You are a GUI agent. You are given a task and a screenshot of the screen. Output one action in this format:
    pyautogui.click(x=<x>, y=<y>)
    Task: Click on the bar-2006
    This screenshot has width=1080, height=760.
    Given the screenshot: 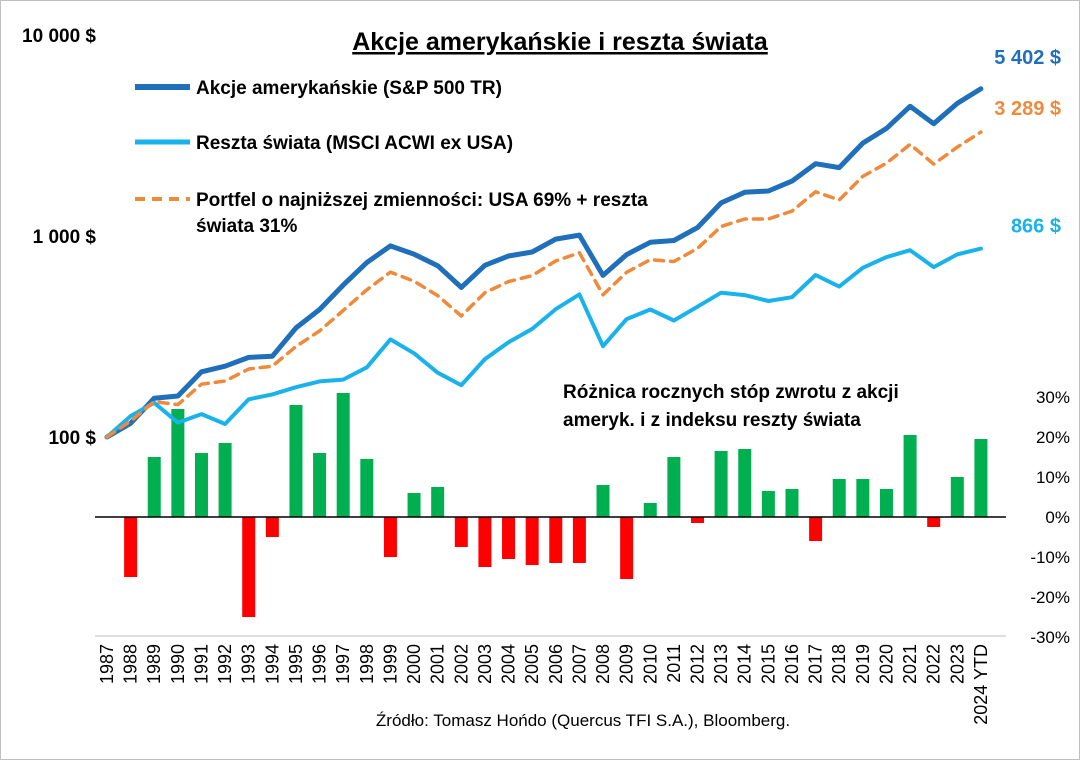 What is the action you would take?
    pyautogui.click(x=556, y=540)
    